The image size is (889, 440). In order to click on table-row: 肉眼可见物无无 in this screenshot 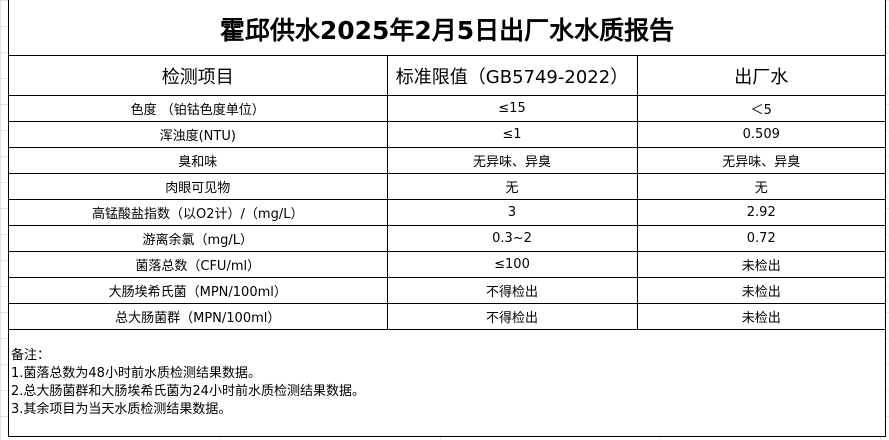, I will do `click(447, 186)`.